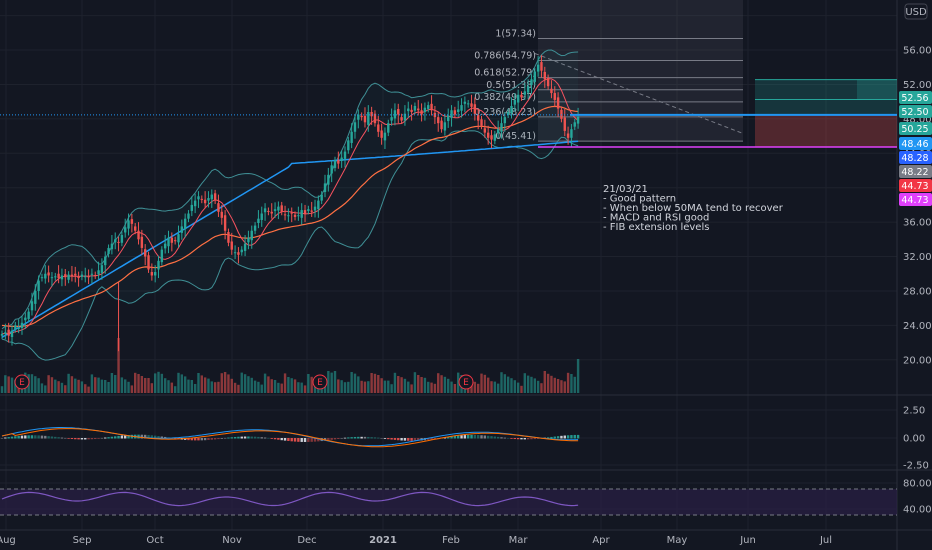 This screenshot has height=550, width=932. I want to click on price-tag-label: 52.56, so click(914, 98).